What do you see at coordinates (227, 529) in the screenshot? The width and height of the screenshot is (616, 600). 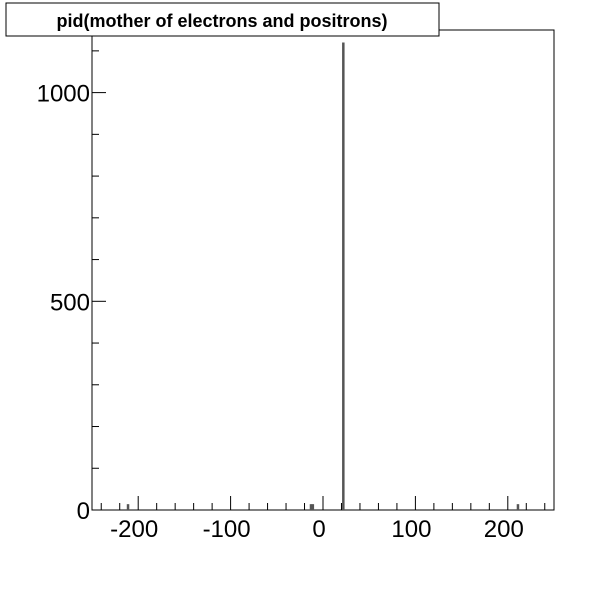 I see `x-tick-label: -100` at bounding box center [227, 529].